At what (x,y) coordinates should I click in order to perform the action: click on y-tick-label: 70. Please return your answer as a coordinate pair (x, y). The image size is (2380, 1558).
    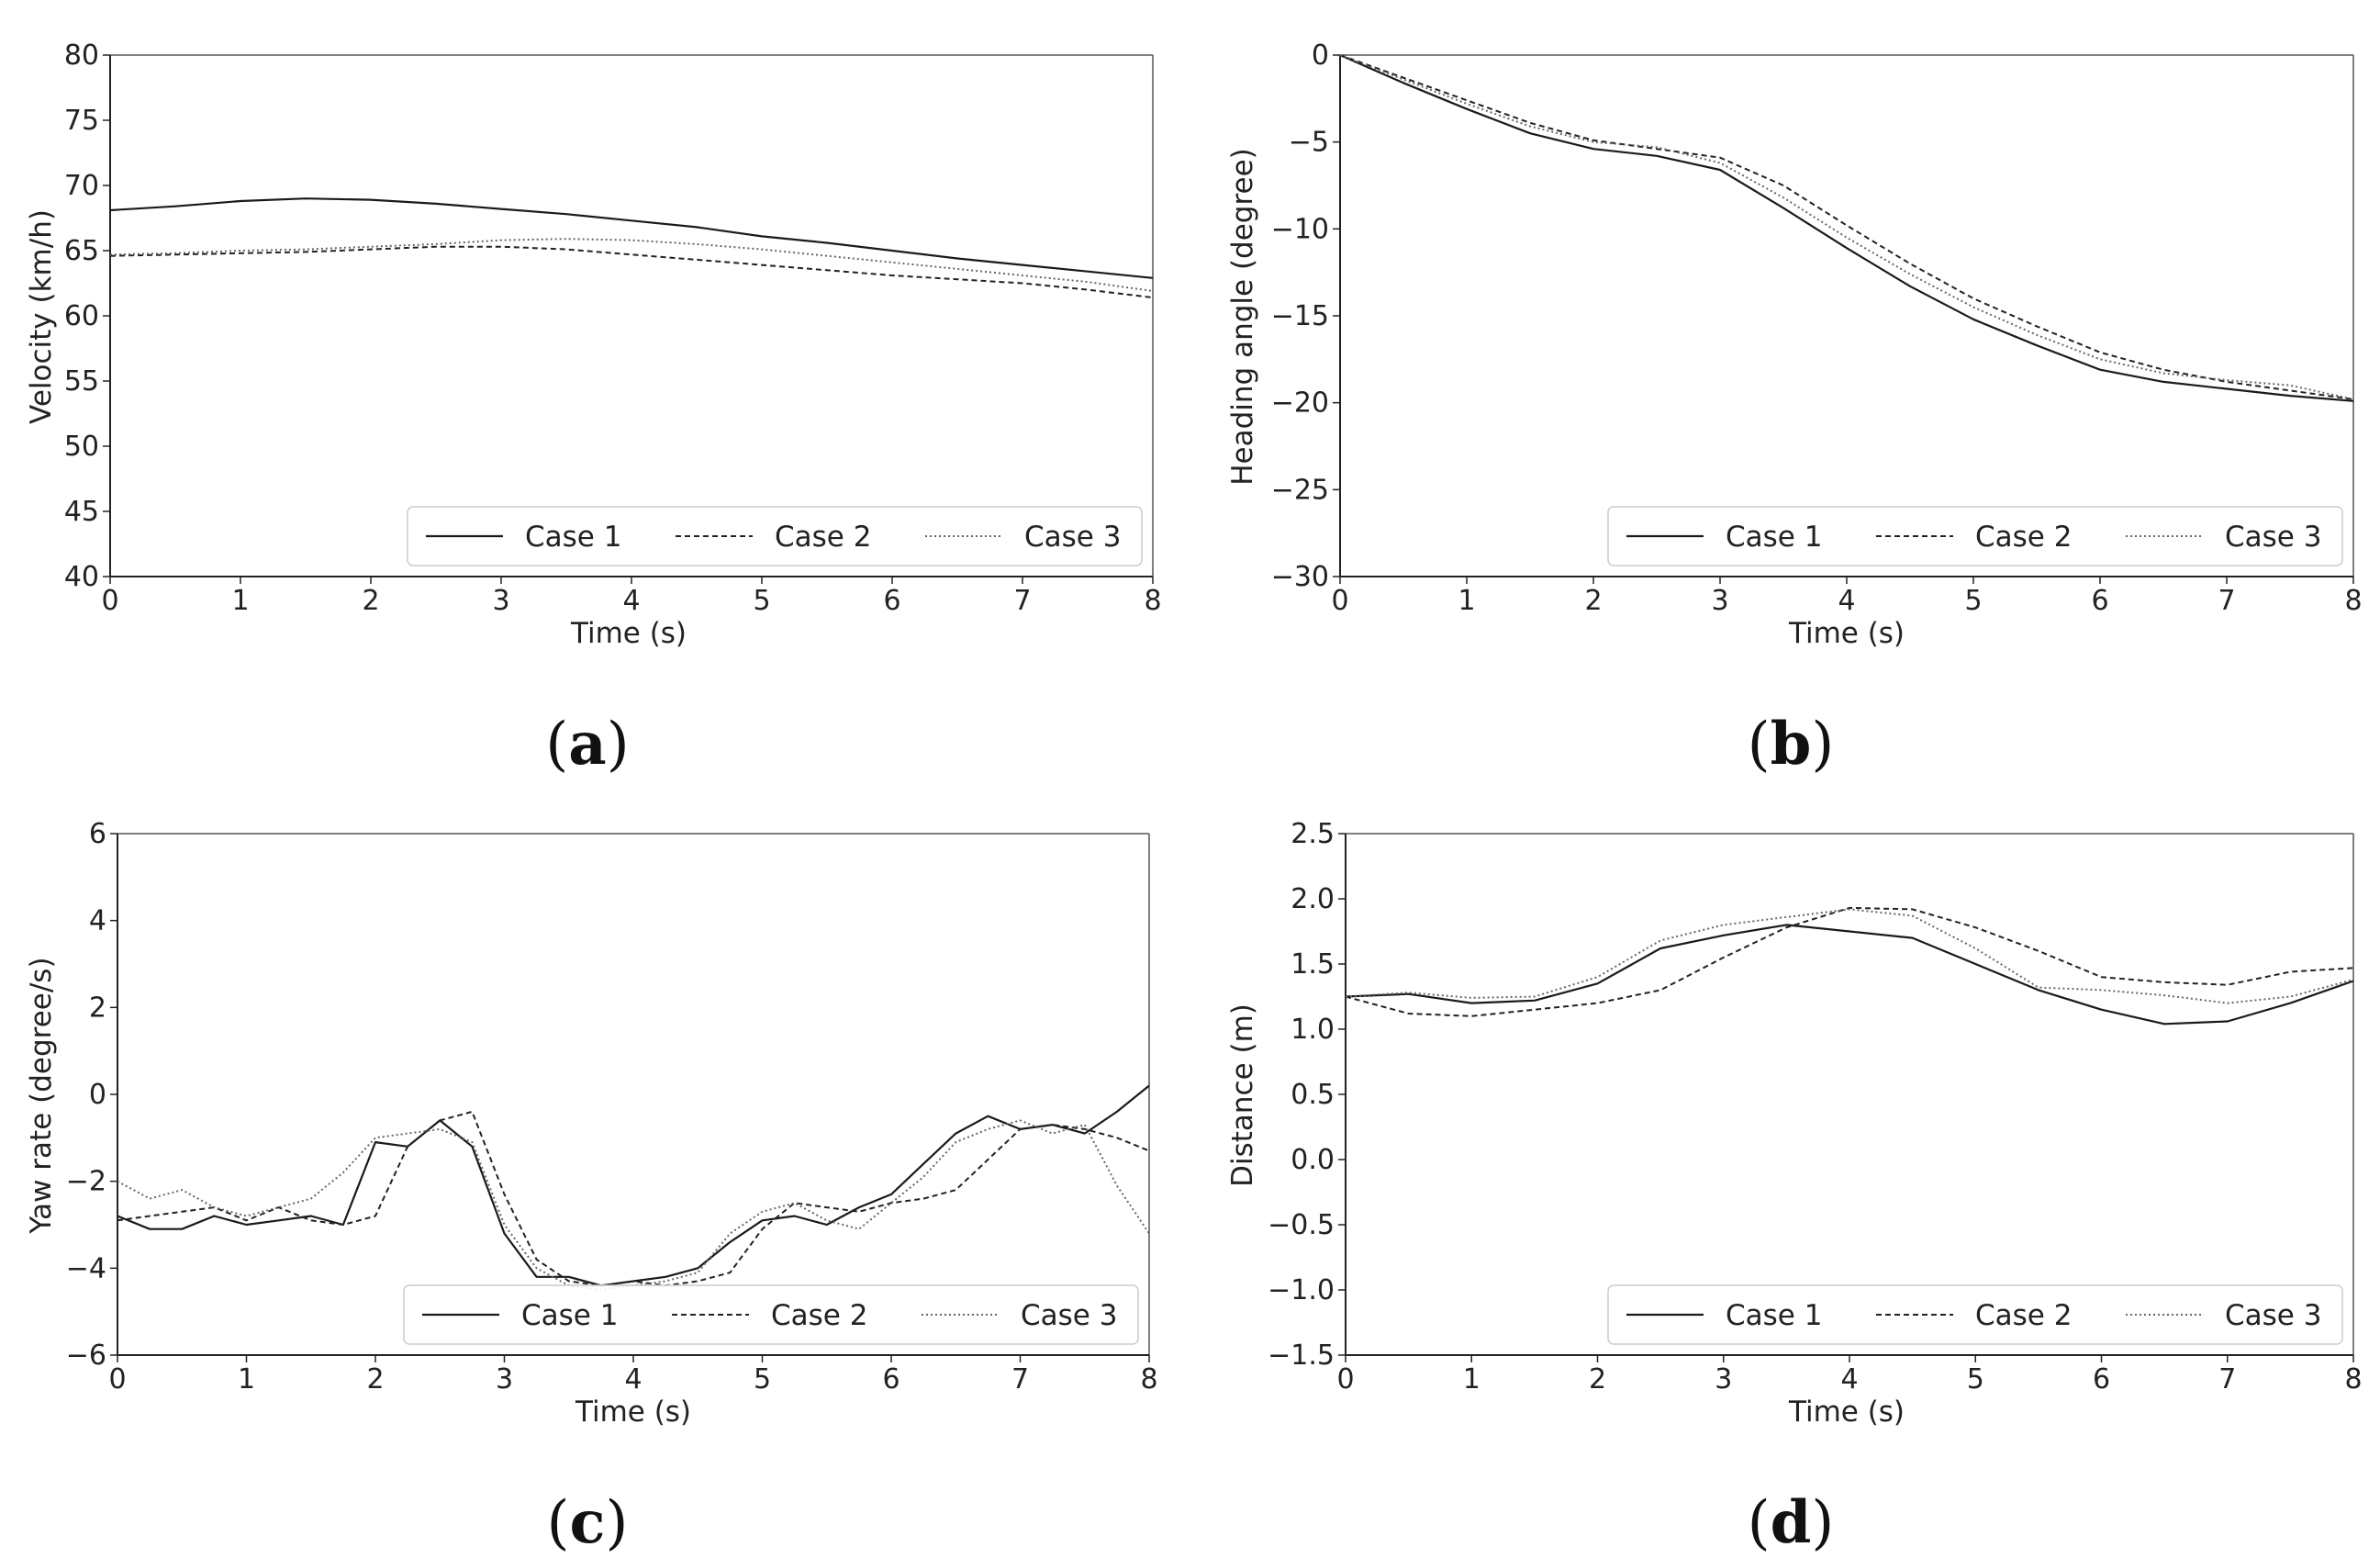
    Looking at the image, I should click on (81, 186).